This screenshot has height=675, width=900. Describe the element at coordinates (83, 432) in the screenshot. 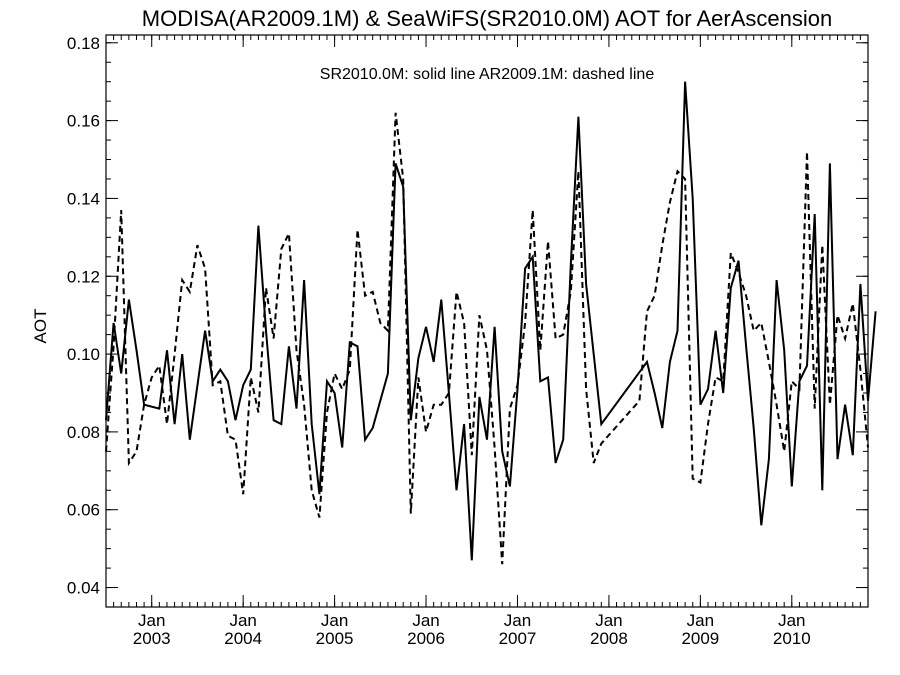

I see `y-tick-label: 0.08` at that location.